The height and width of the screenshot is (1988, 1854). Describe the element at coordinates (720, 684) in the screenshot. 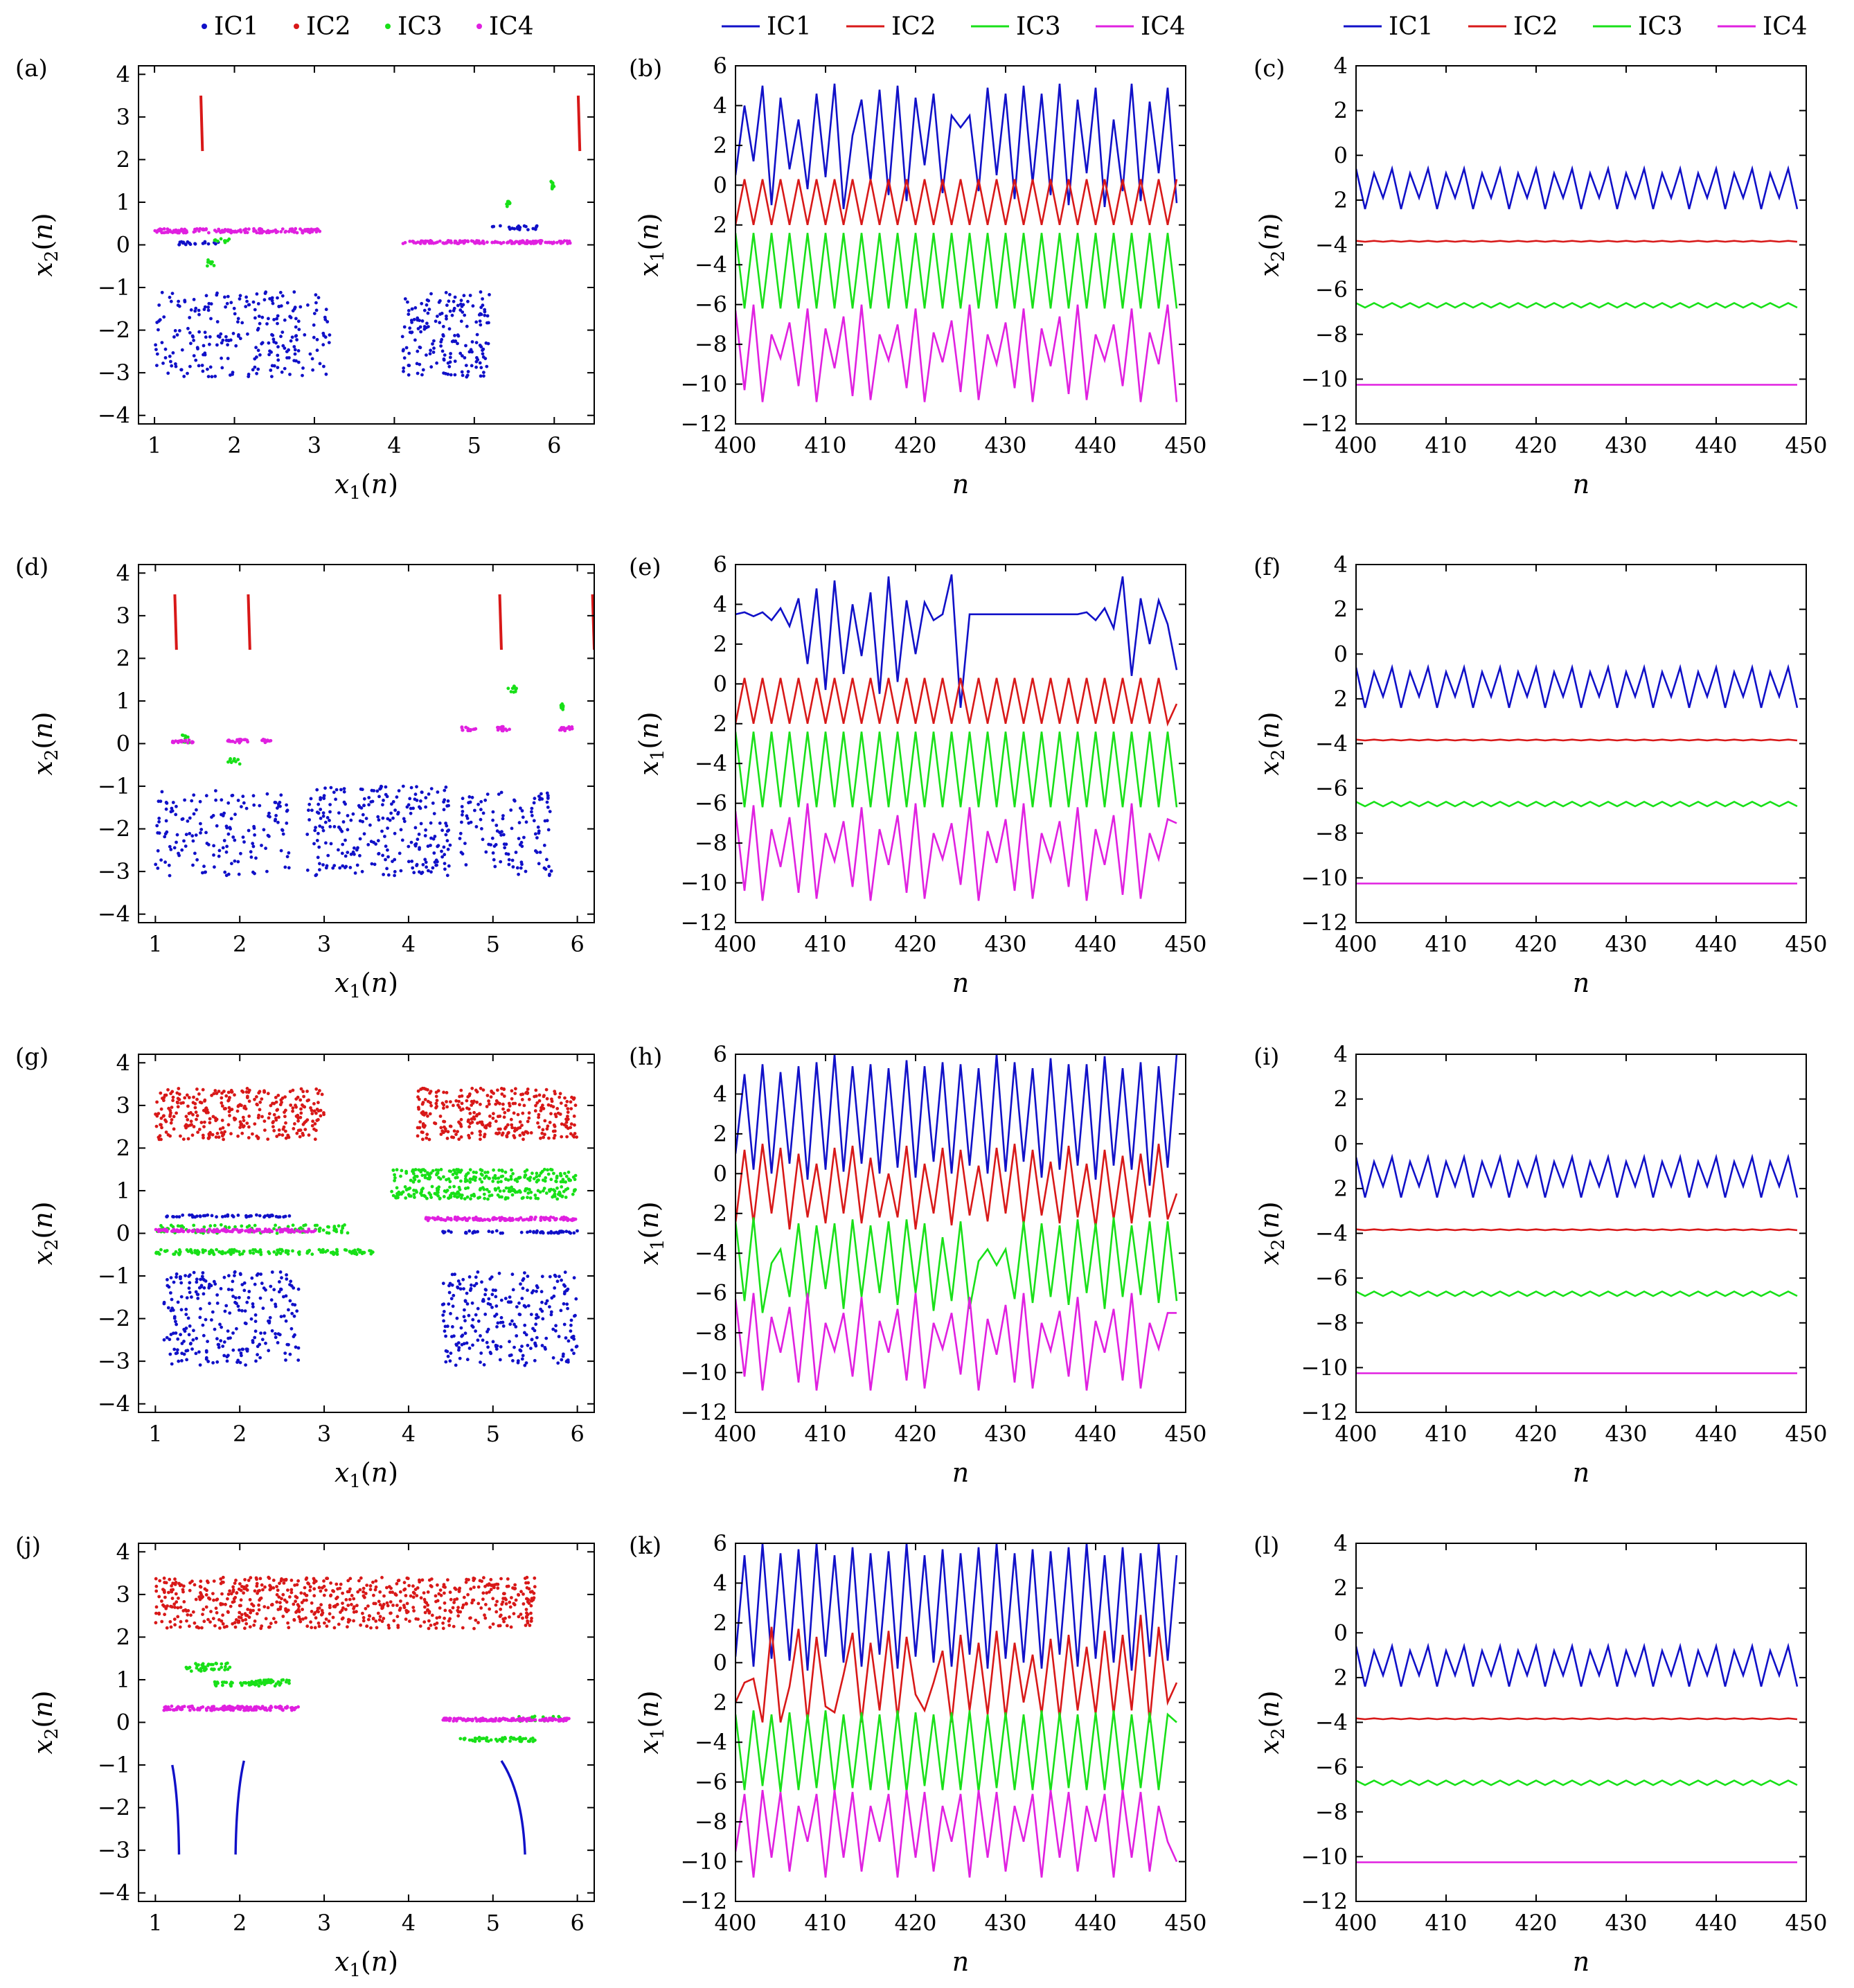

I see `y-tick-label: 0` at that location.